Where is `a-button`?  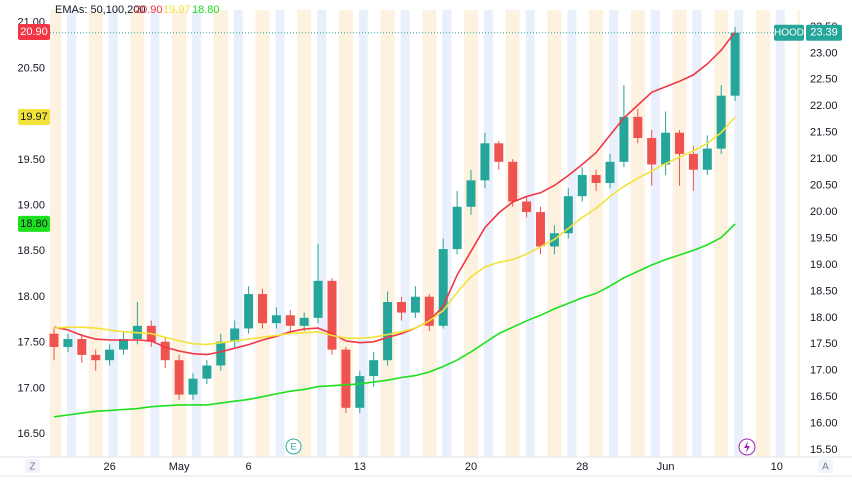 a-button is located at coordinates (825, 466).